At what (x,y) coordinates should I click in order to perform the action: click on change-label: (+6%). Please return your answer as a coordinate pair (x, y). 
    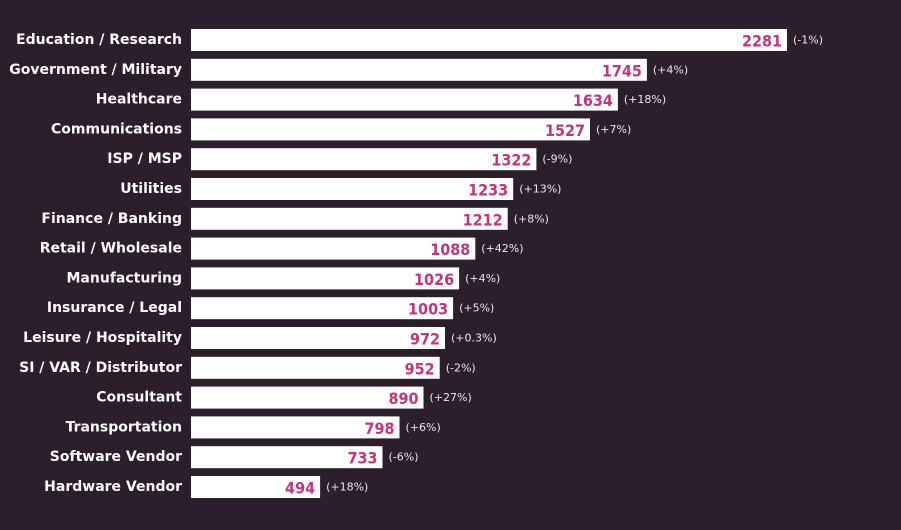
    Looking at the image, I should click on (423, 427).